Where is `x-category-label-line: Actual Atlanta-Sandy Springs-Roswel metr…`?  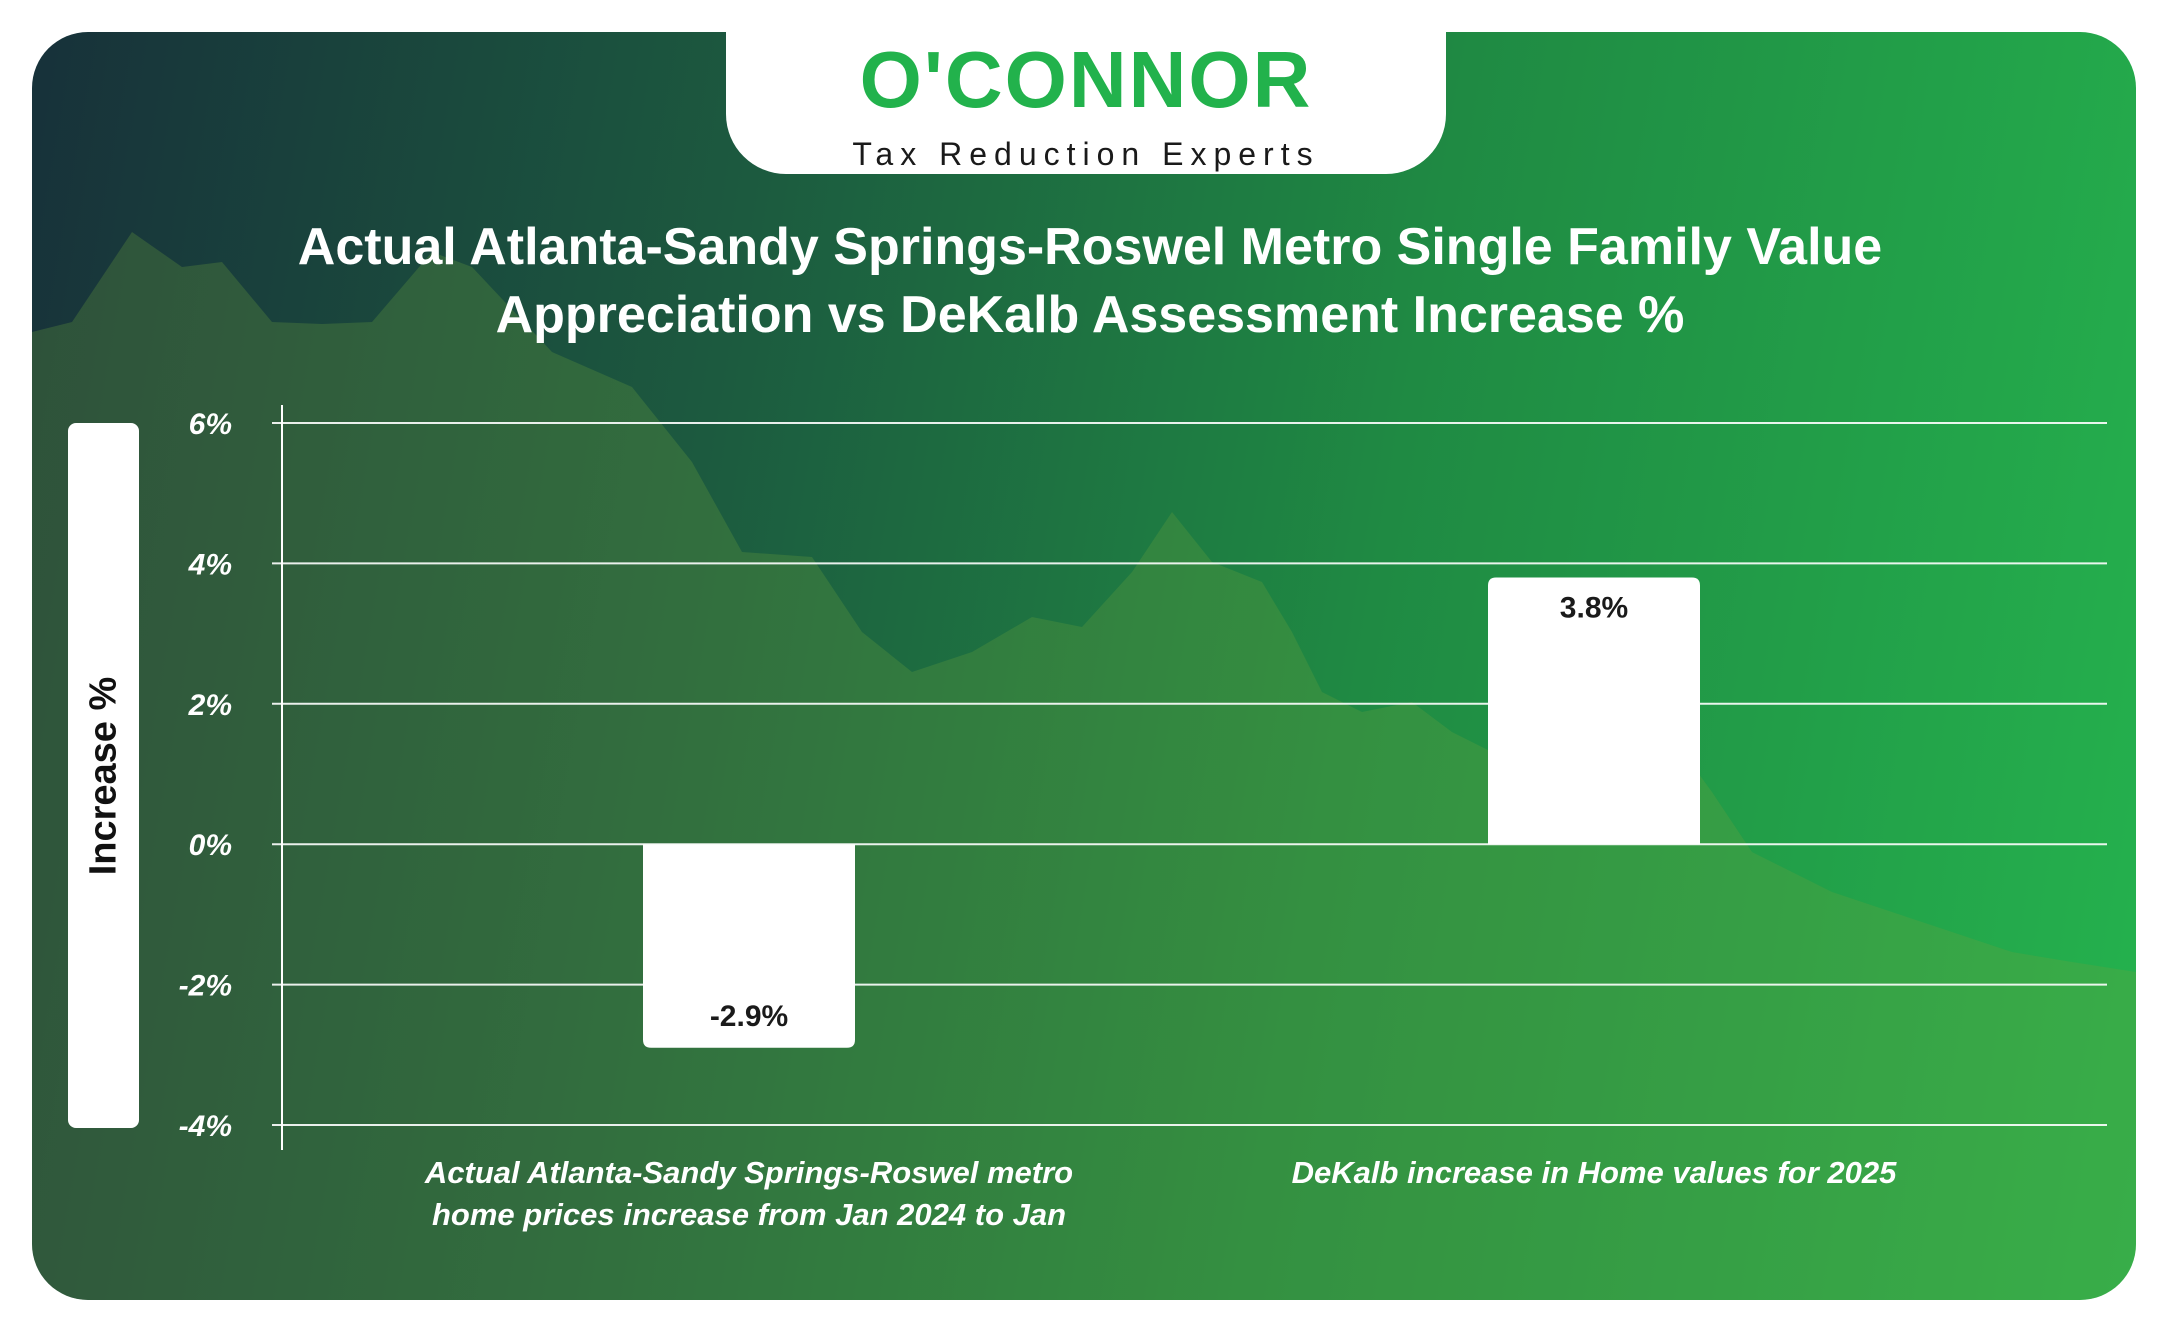
x-category-label-line: Actual Atlanta-Sandy Springs-Roswel metr… is located at coordinates (749, 1172).